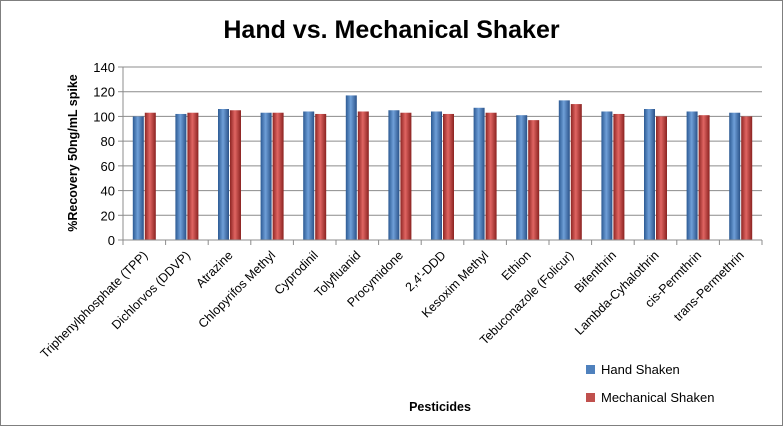 Image resolution: width=783 pixels, height=426 pixels. What do you see at coordinates (516, 265) in the screenshot?
I see `x-tick-label: Ethion` at bounding box center [516, 265].